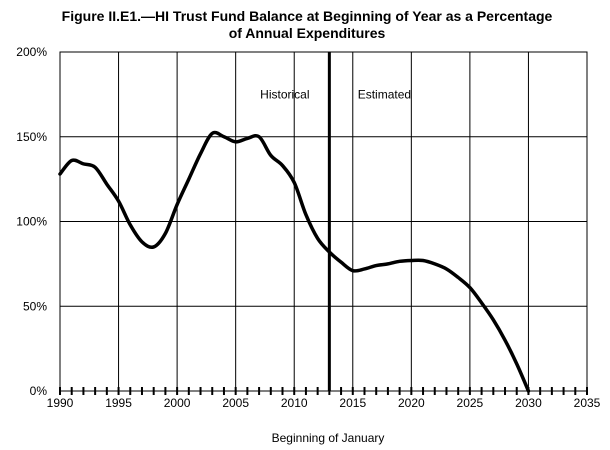 The width and height of the screenshot is (610, 450). Describe the element at coordinates (307, 33) in the screenshot. I see `chart-title-line2: of Annual Expenditures` at that location.